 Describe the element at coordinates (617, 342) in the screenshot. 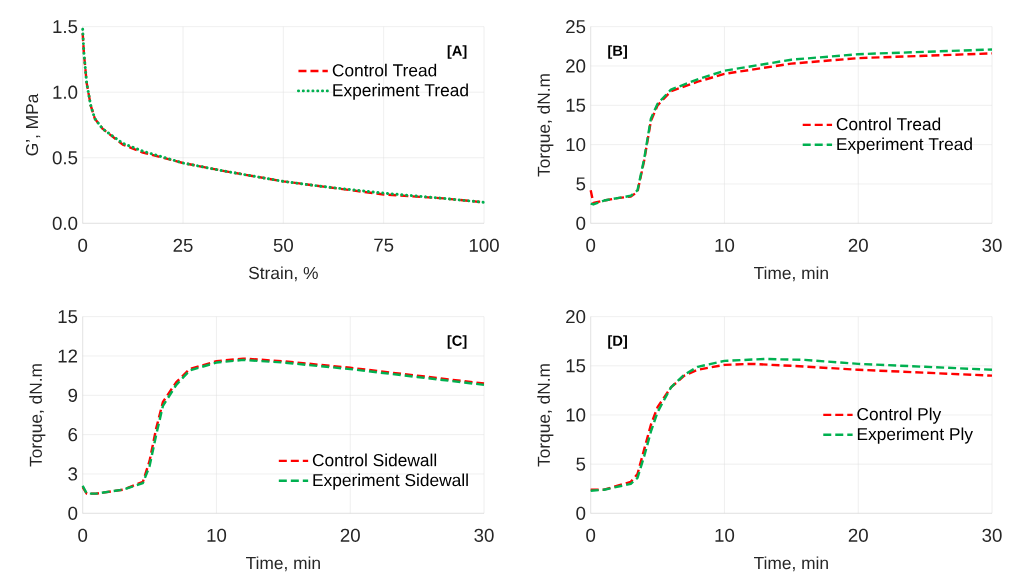

I see `annotation: [D]` at that location.